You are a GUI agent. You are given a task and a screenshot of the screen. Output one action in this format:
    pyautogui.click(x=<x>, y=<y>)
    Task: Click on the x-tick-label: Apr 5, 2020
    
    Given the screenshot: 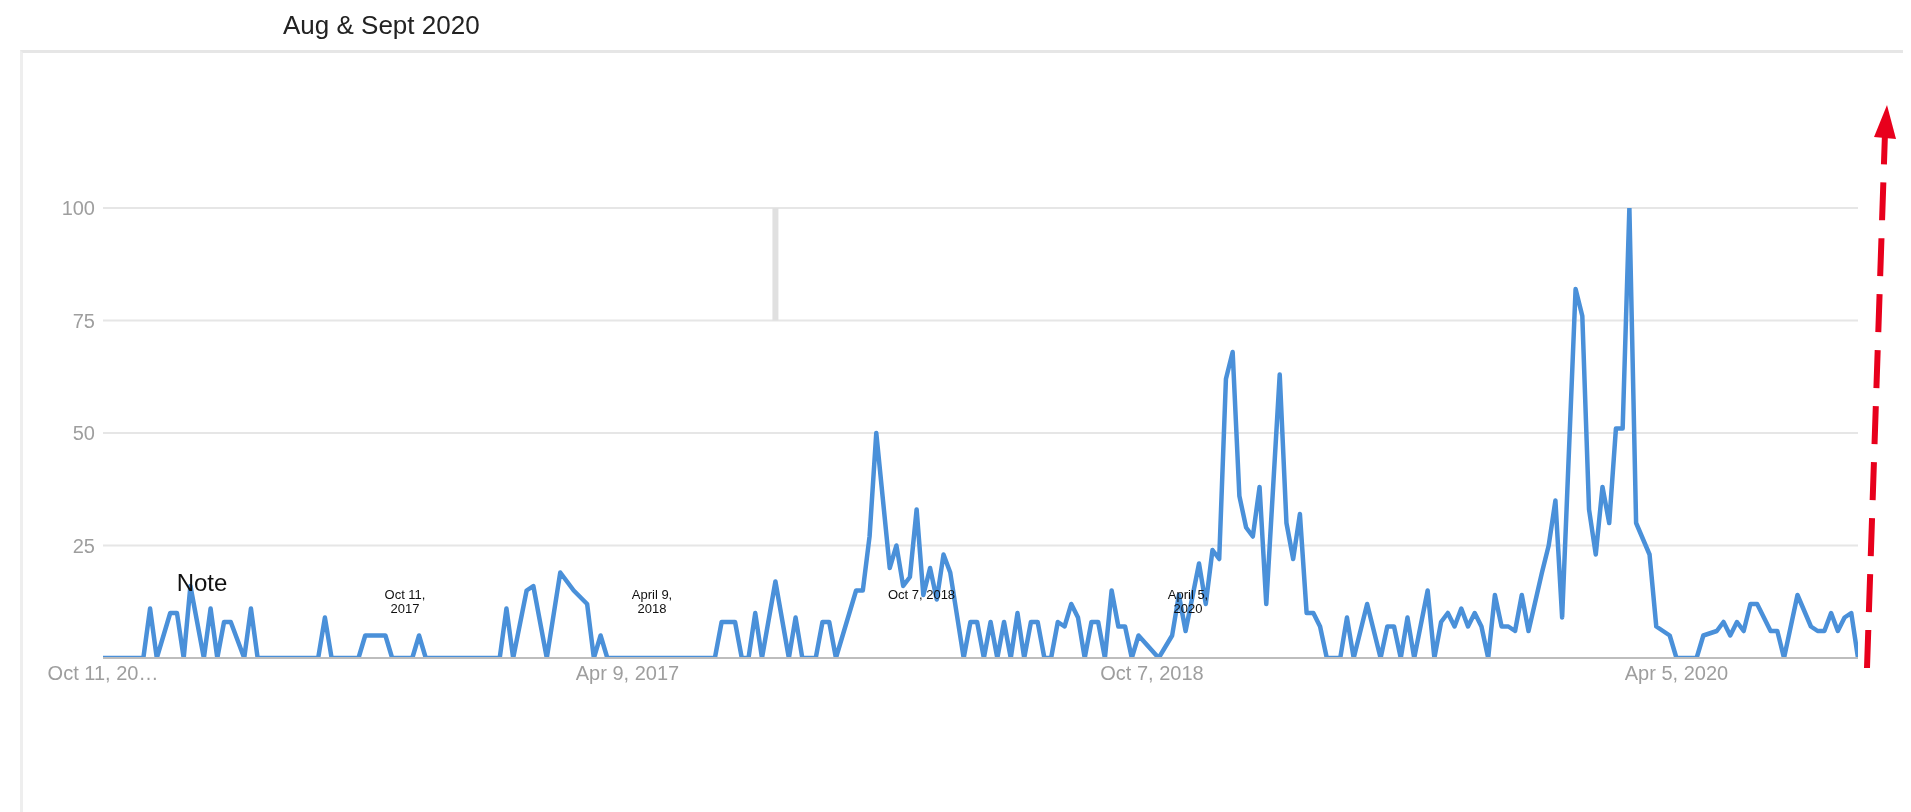 What is the action you would take?
    pyautogui.click(x=1676, y=673)
    